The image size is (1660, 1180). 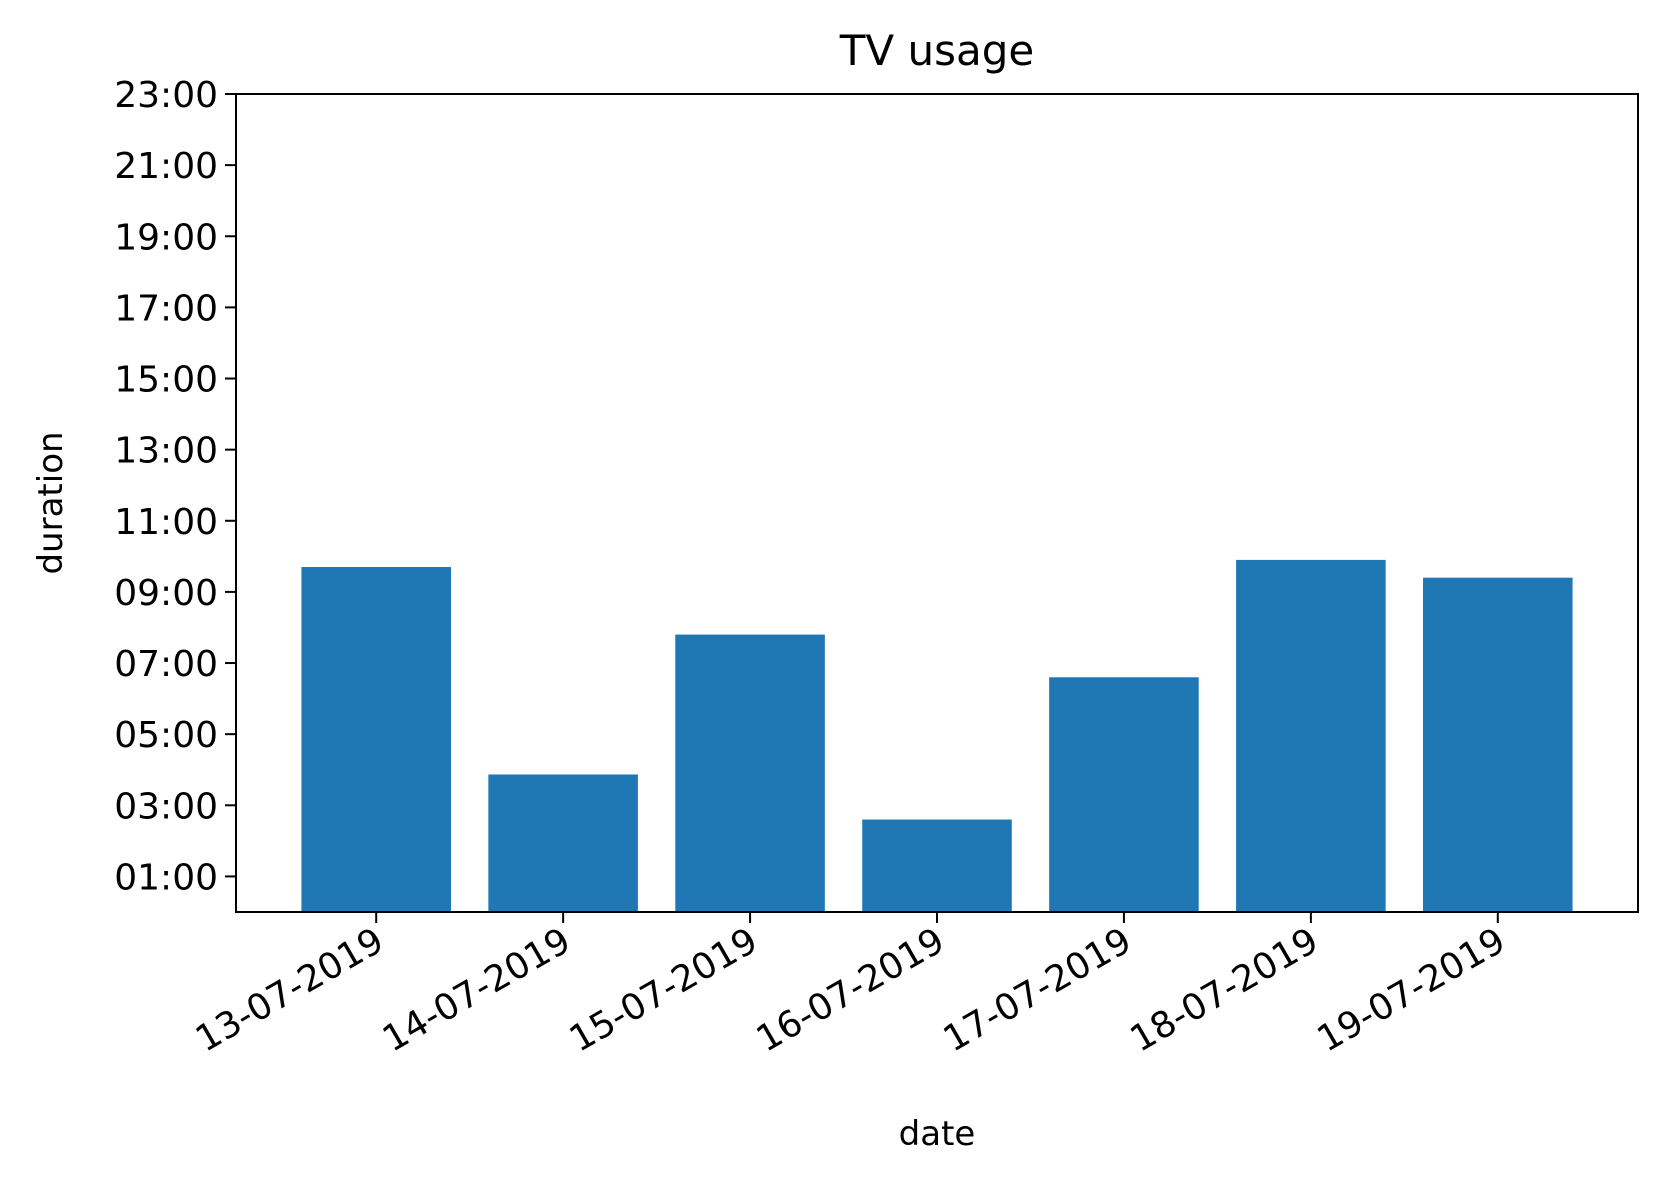 What do you see at coordinates (166, 806) in the screenshot?
I see `y-tick-label: 03:00` at bounding box center [166, 806].